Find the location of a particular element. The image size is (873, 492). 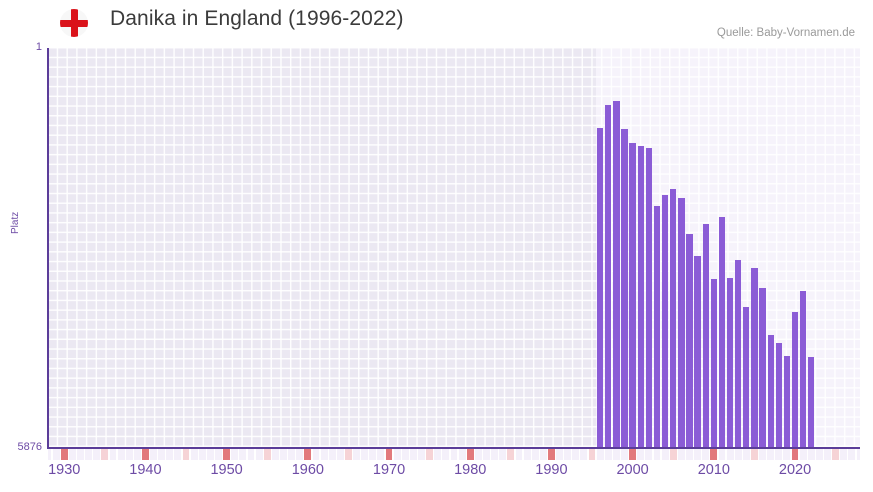

x-tick-marker-1995 is located at coordinates (592, 454).